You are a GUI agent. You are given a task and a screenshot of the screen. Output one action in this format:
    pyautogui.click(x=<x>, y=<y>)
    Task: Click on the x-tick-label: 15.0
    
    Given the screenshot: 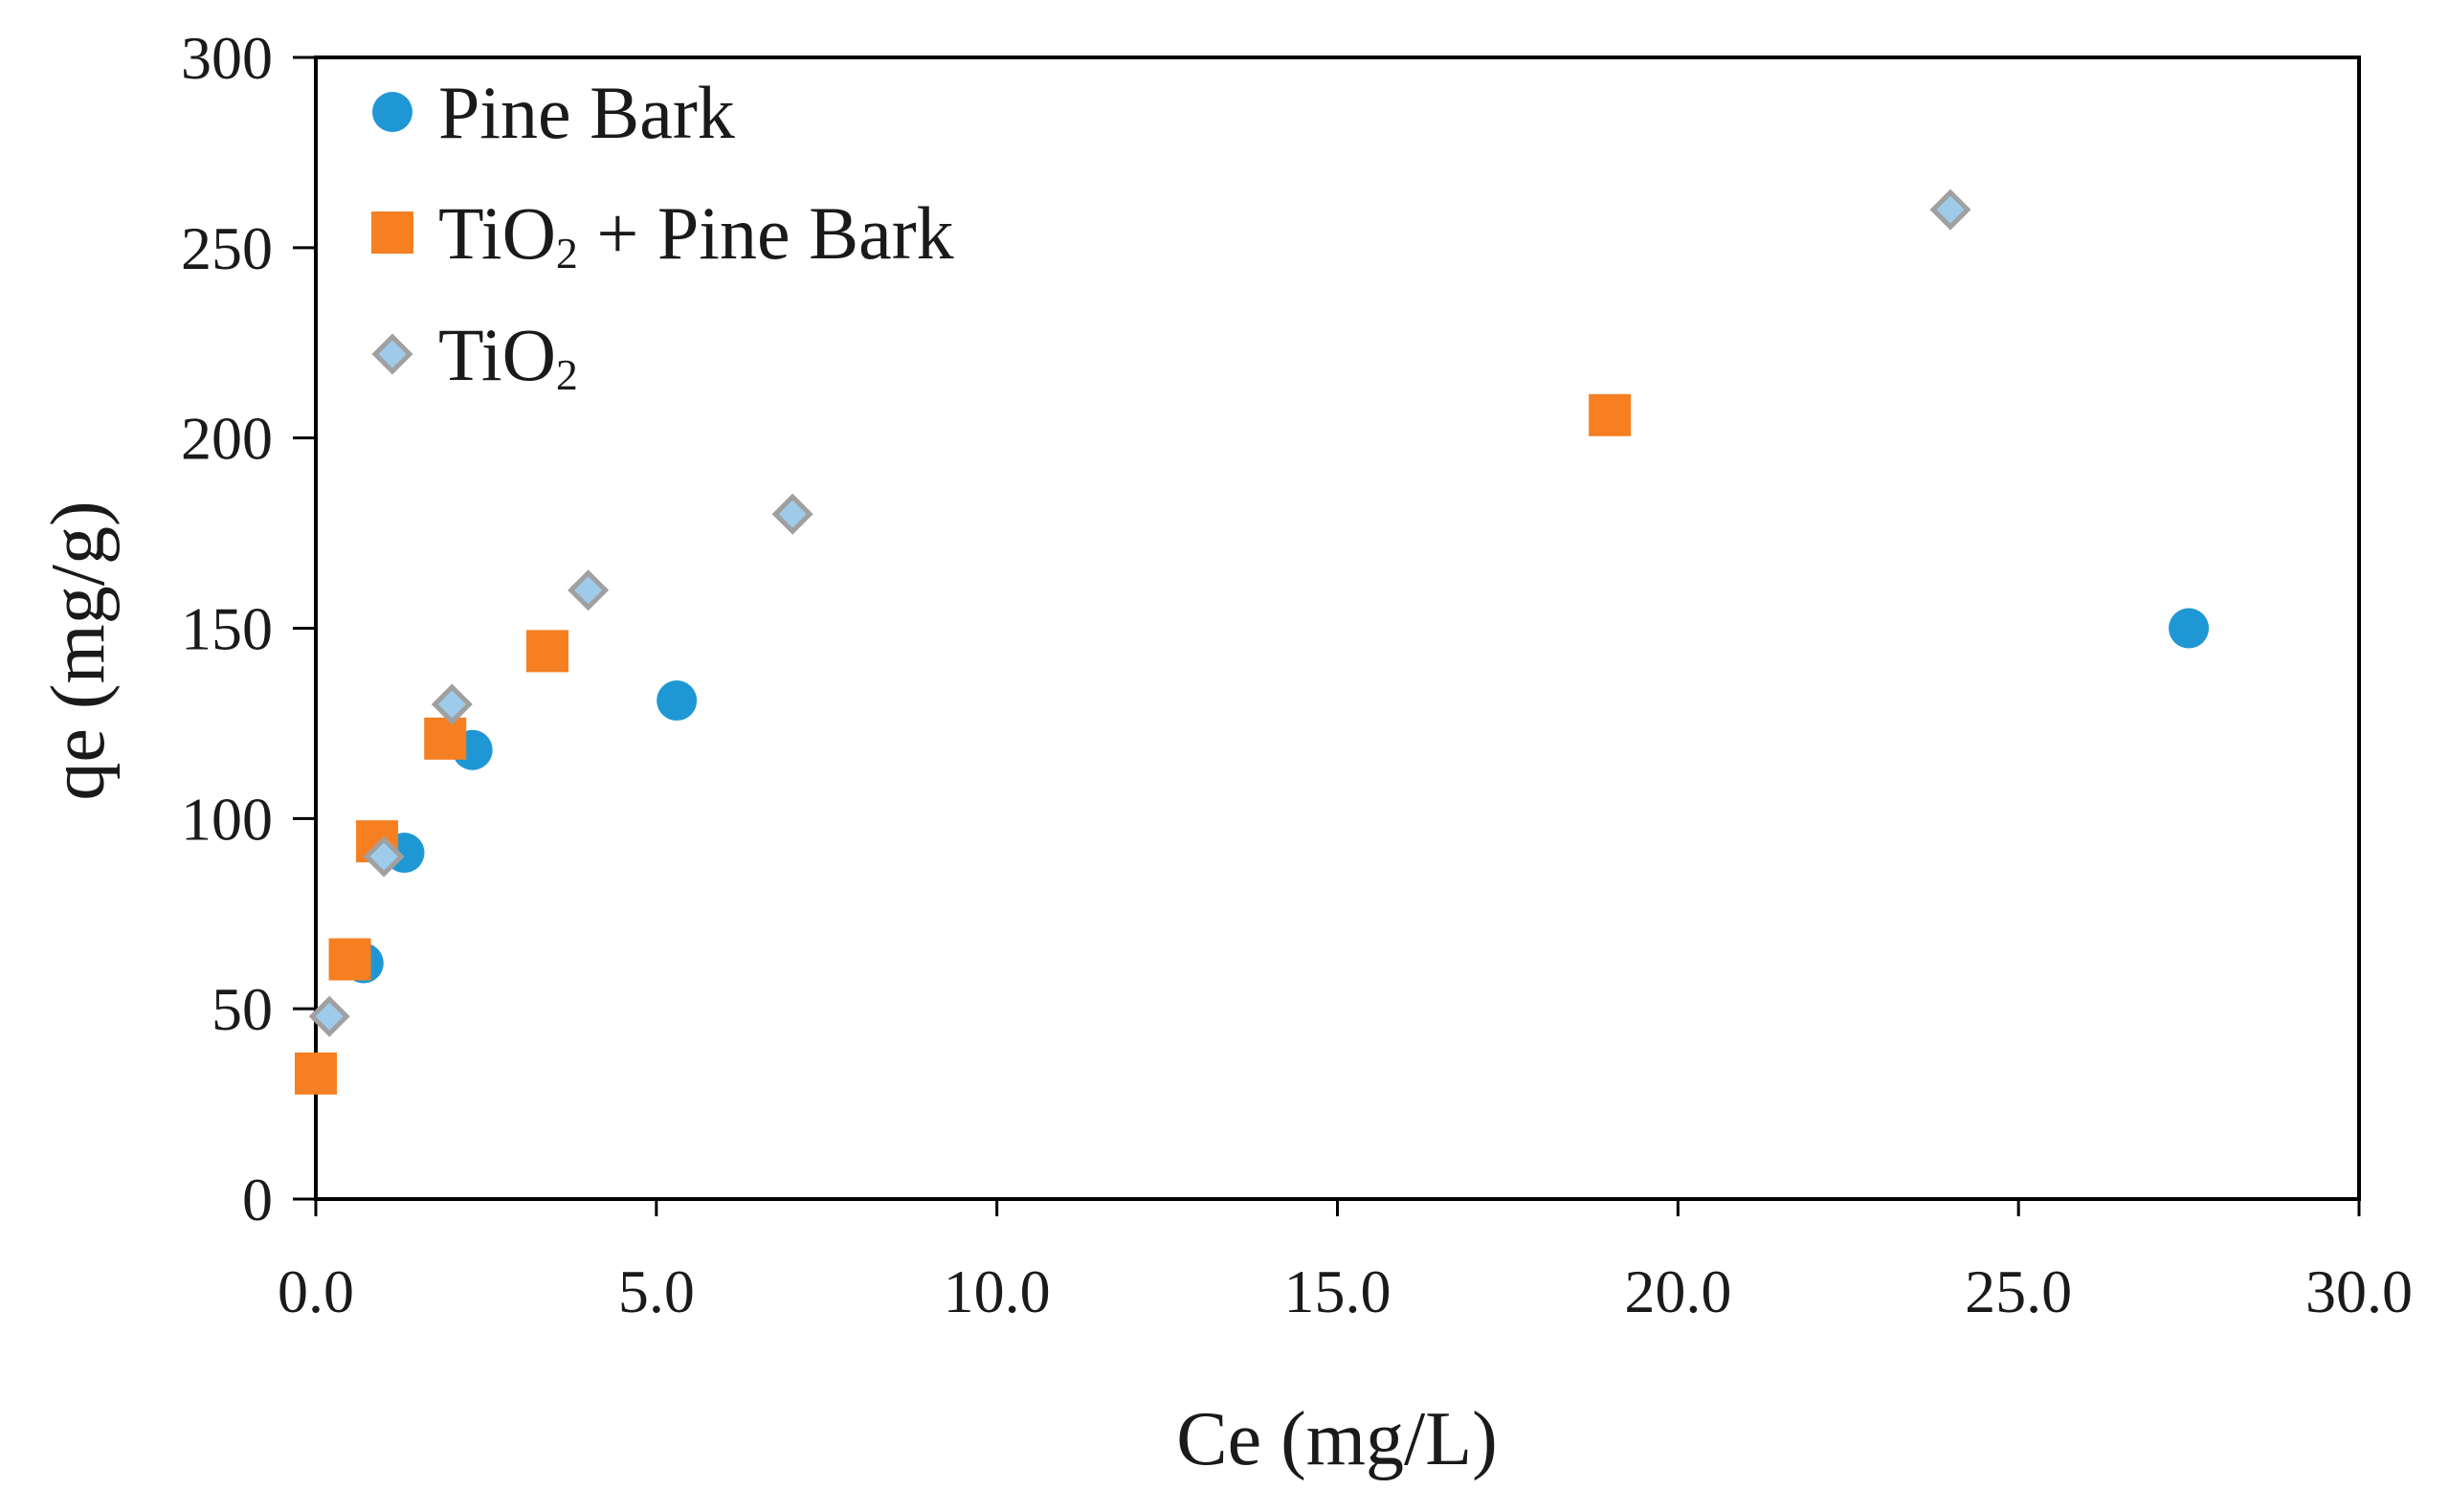 What is the action you would take?
    pyautogui.click(x=1337, y=1291)
    